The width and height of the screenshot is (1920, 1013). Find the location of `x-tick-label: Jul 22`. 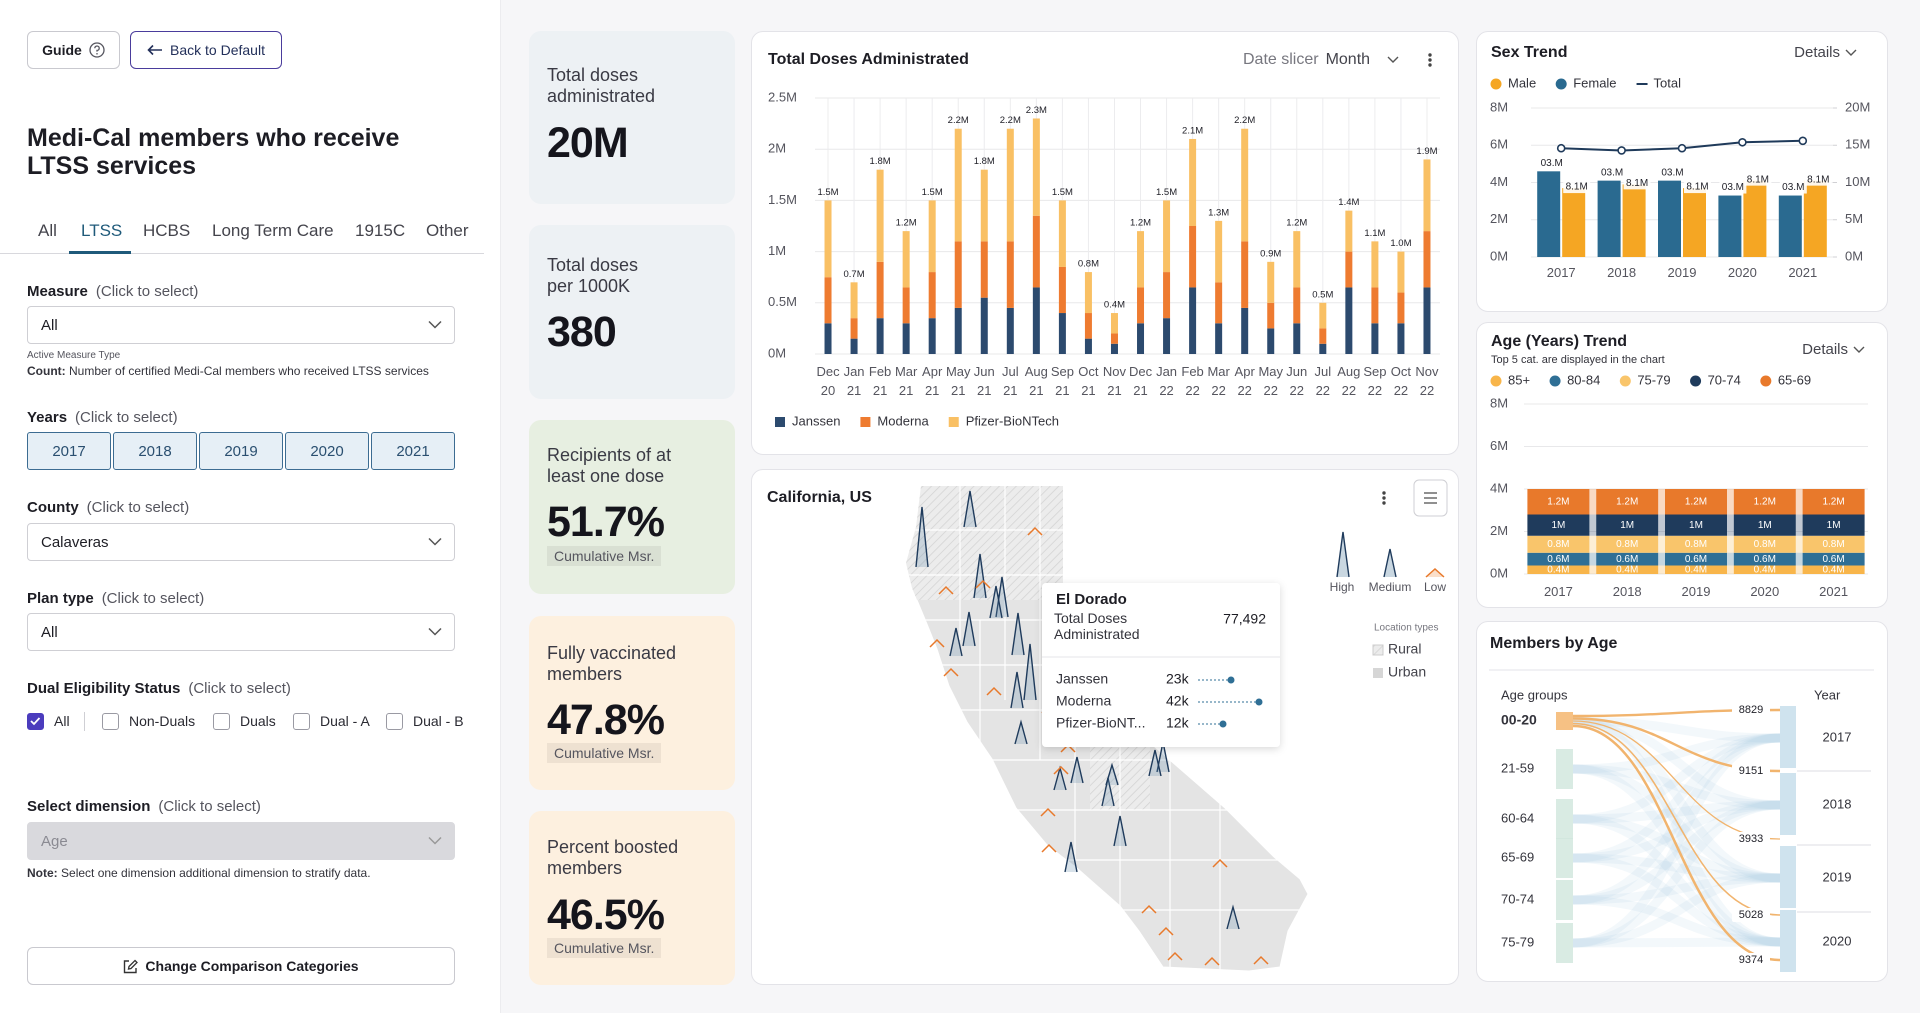

x-tick-label: Jul 22 is located at coordinates (1323, 381).